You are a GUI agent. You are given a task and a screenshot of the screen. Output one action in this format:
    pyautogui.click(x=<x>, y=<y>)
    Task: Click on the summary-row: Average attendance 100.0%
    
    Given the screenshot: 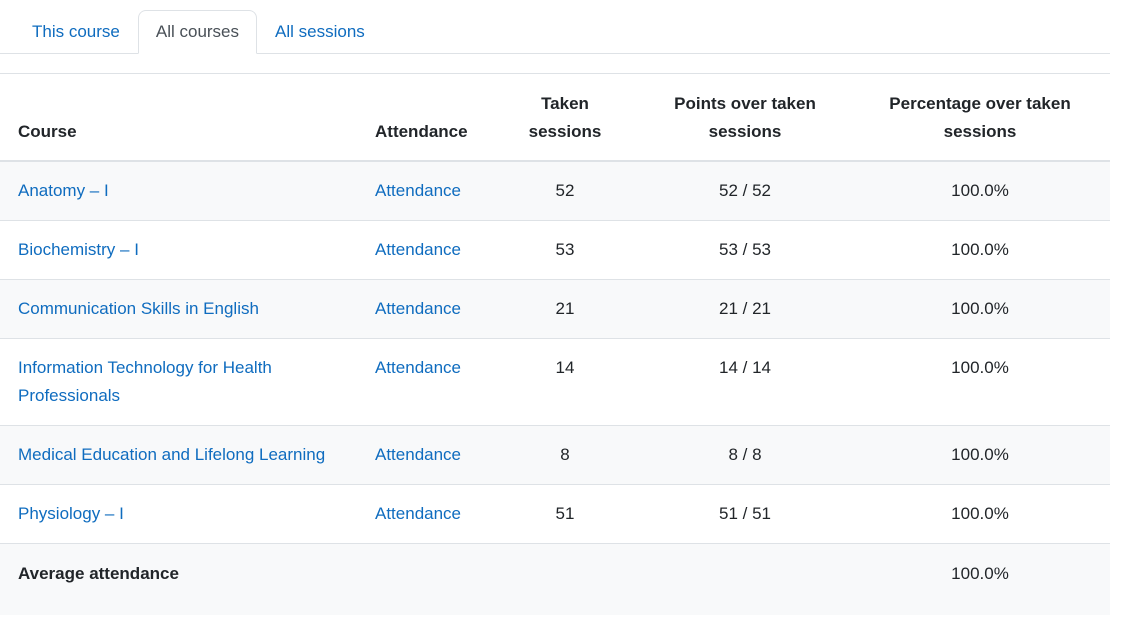 What is the action you would take?
    pyautogui.click(x=555, y=579)
    